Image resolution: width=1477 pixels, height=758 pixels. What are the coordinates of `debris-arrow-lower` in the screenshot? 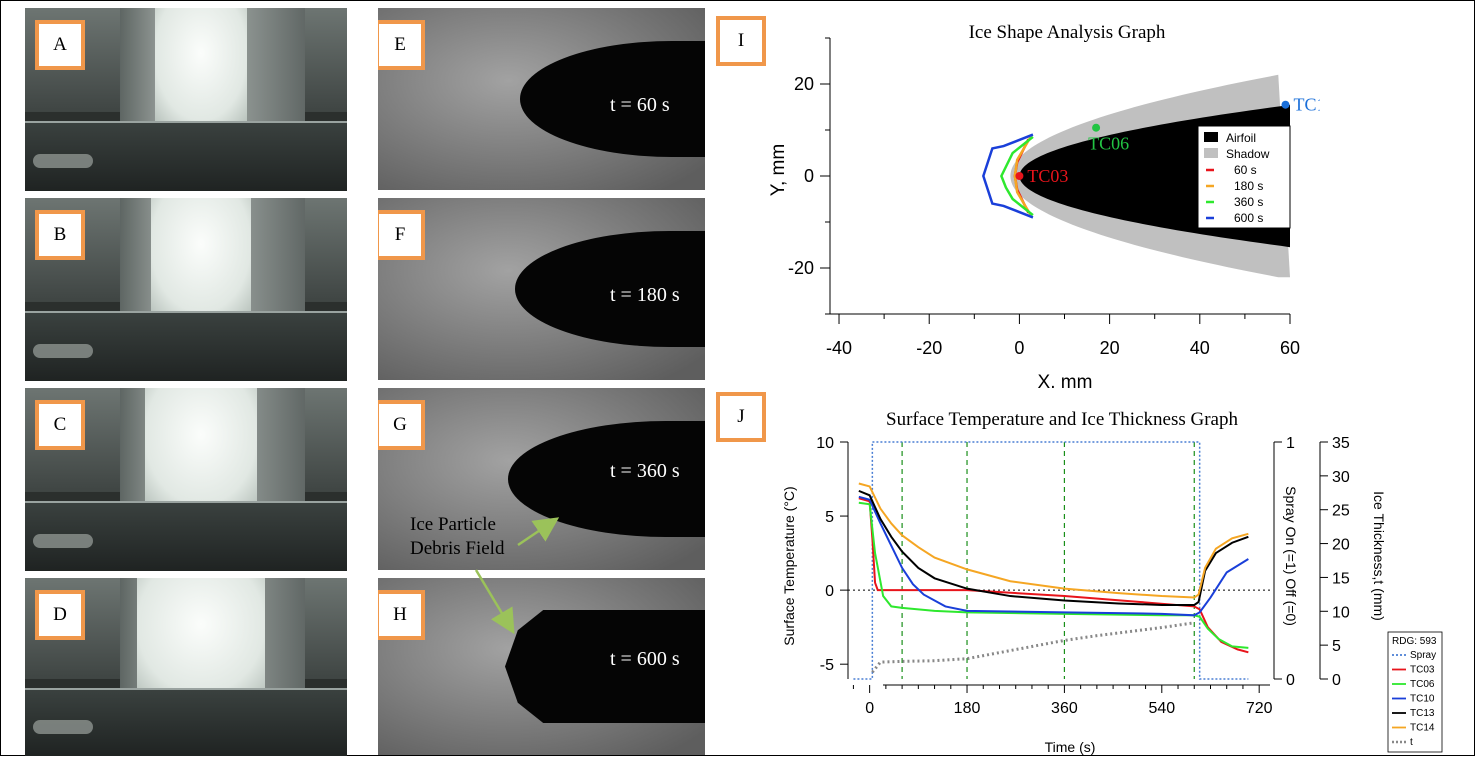 It's located at (494, 602).